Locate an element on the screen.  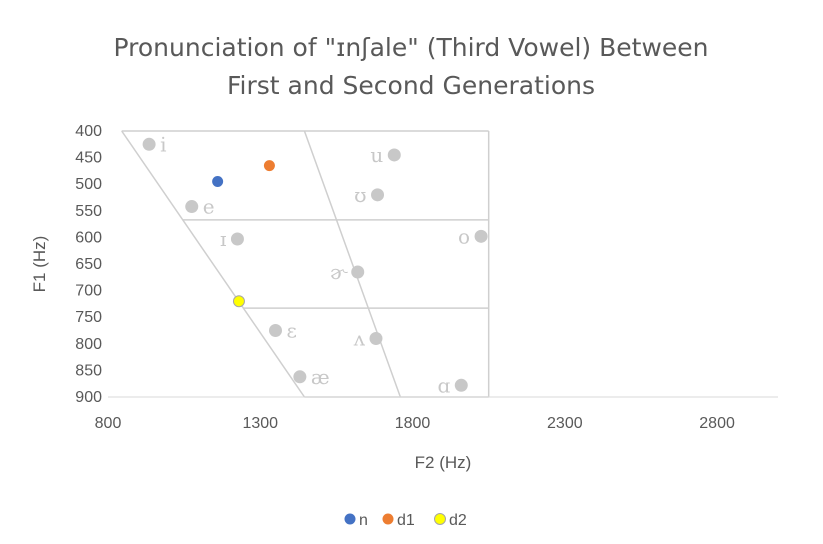
x-tick-label: 1300 is located at coordinates (260, 423).